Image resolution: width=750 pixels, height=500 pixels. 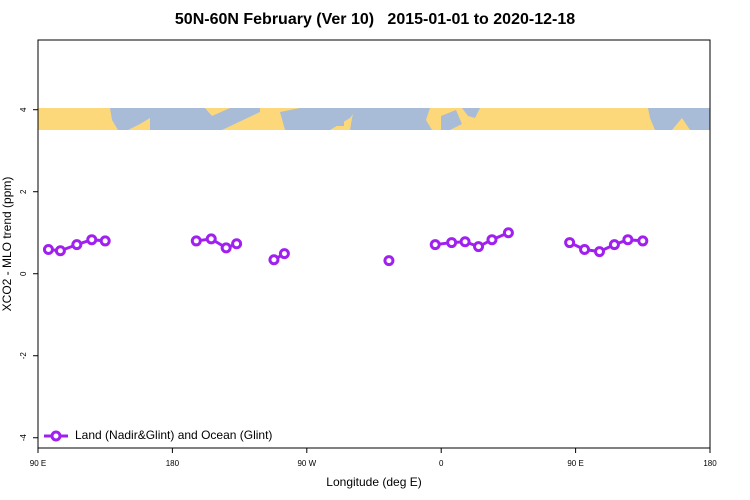 I want to click on legend-swatch-point, so click(x=56, y=436).